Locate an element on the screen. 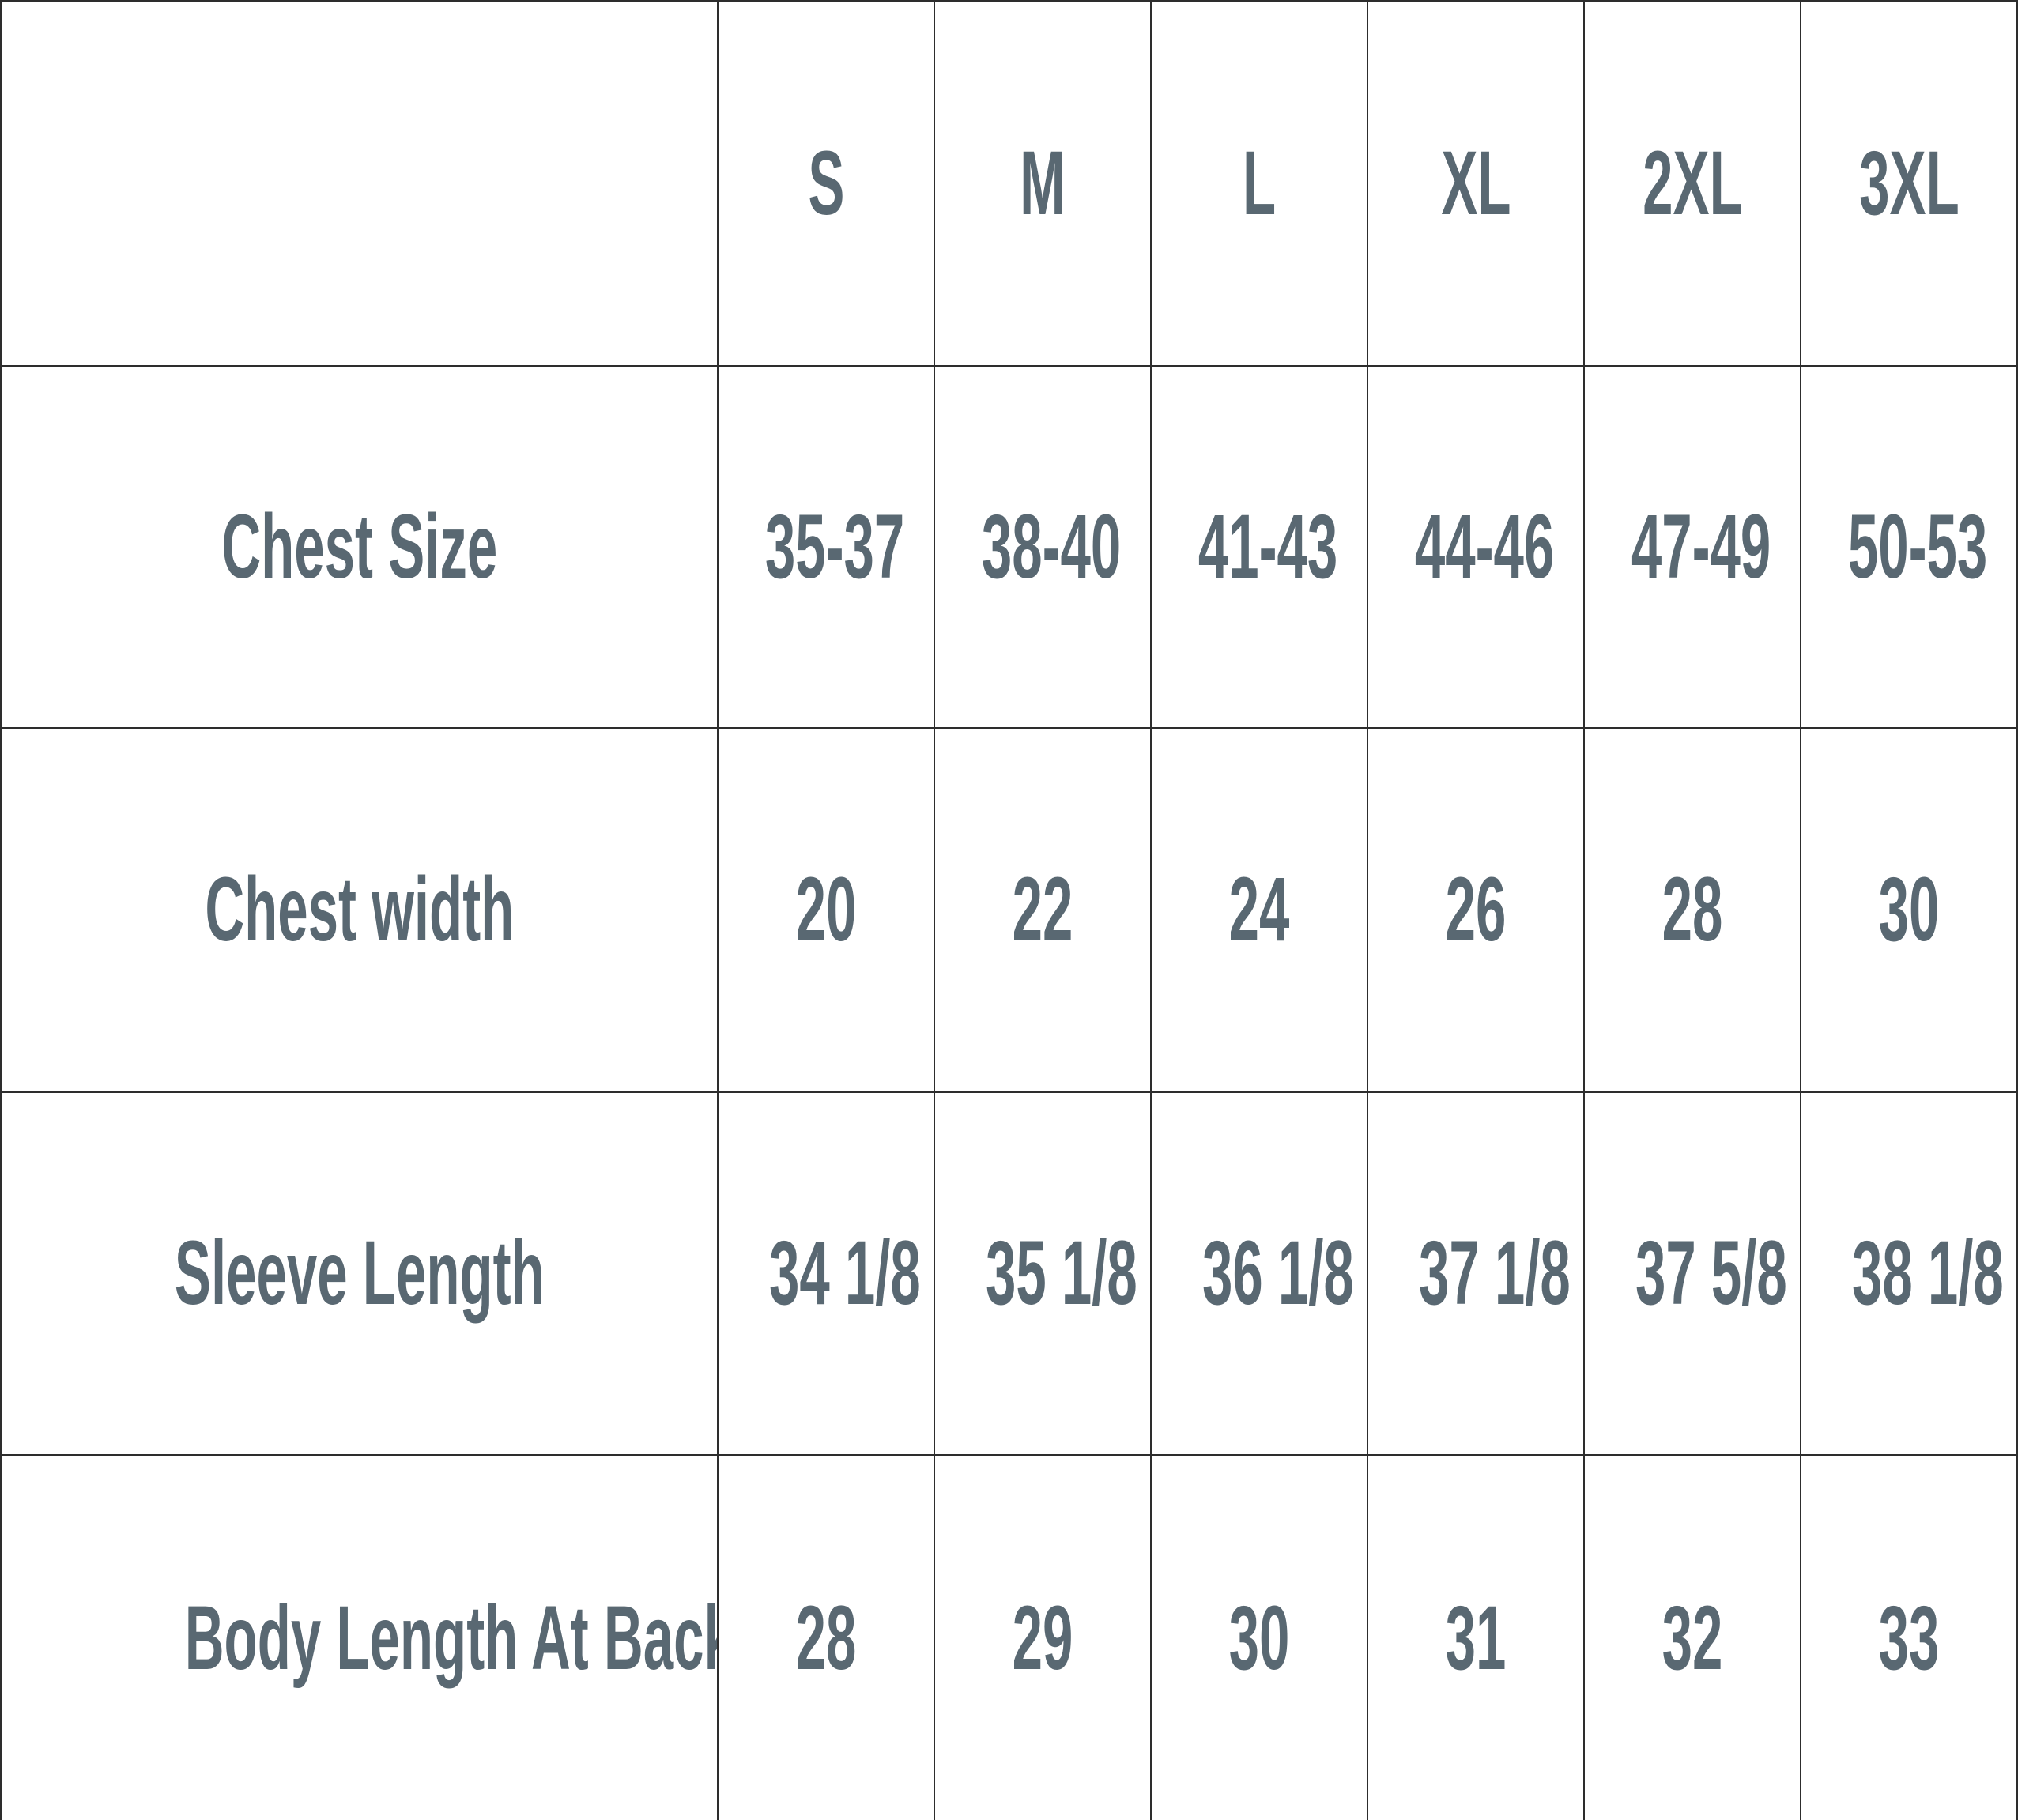  cell-value: 24 is located at coordinates (1259, 910).